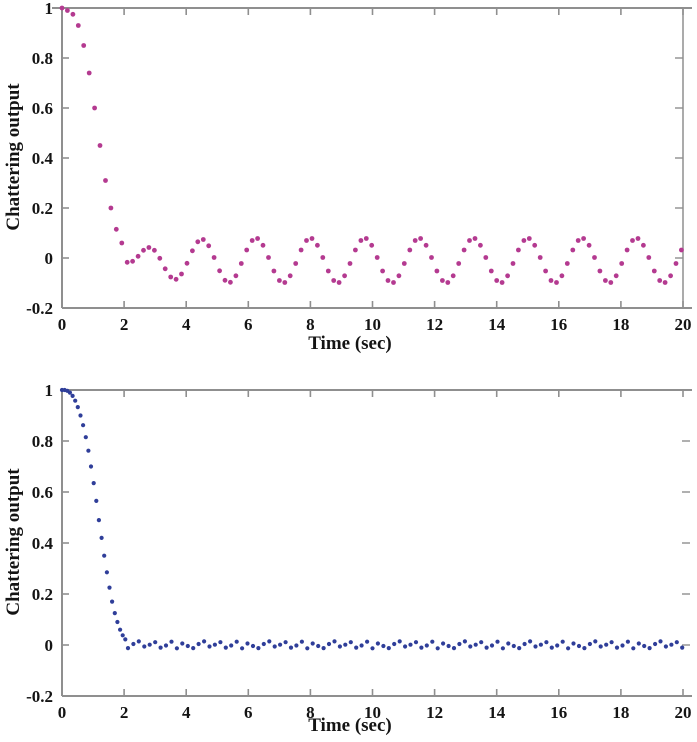 The height and width of the screenshot is (742, 697). I want to click on x-tick-label: 18, so click(620, 324).